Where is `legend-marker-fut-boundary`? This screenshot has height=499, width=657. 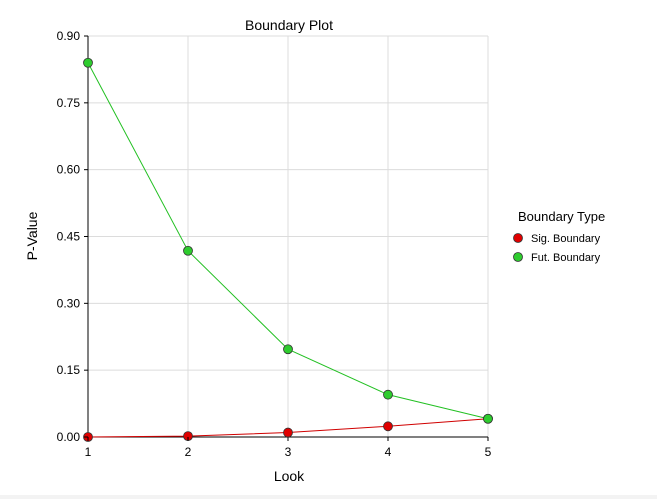 legend-marker-fut-boundary is located at coordinates (518, 257).